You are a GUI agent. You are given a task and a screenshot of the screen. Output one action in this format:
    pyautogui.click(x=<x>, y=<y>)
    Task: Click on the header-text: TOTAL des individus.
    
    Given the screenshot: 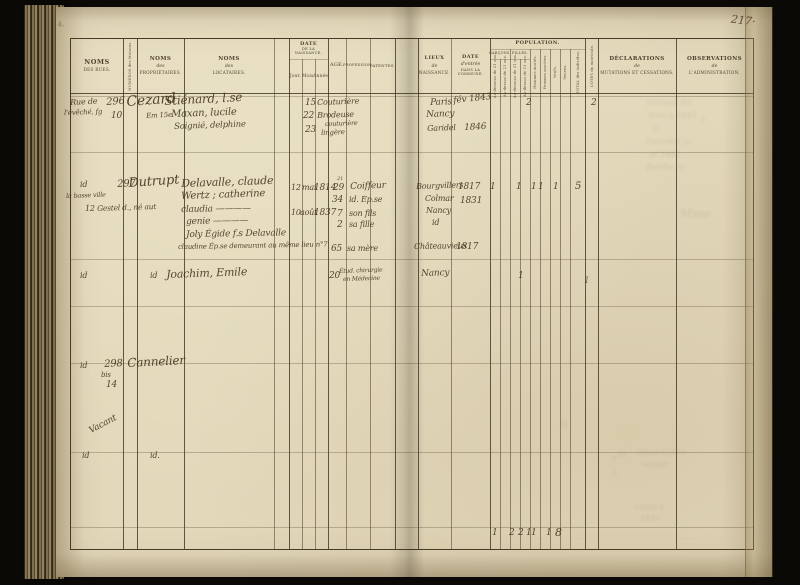 What is the action you would take?
    pyautogui.click(x=577, y=72)
    